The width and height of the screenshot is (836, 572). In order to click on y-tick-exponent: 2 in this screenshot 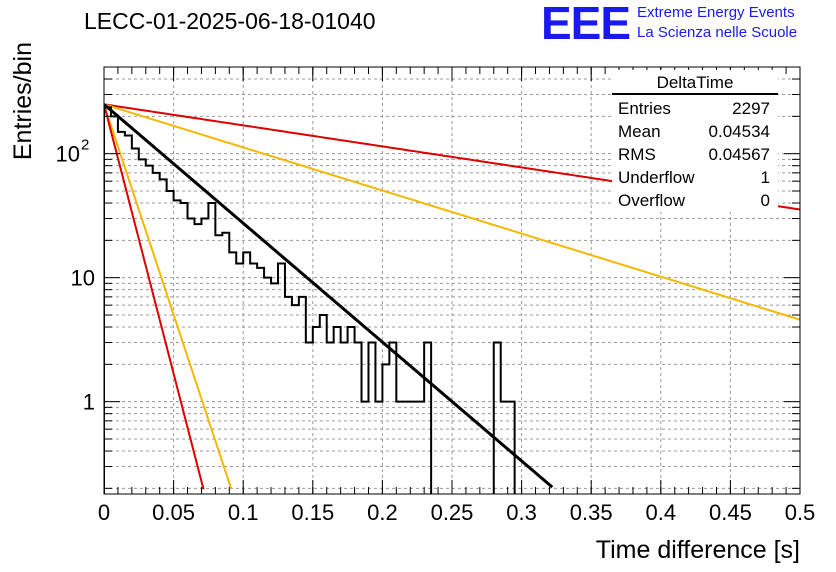, I will do `click(85, 145)`.